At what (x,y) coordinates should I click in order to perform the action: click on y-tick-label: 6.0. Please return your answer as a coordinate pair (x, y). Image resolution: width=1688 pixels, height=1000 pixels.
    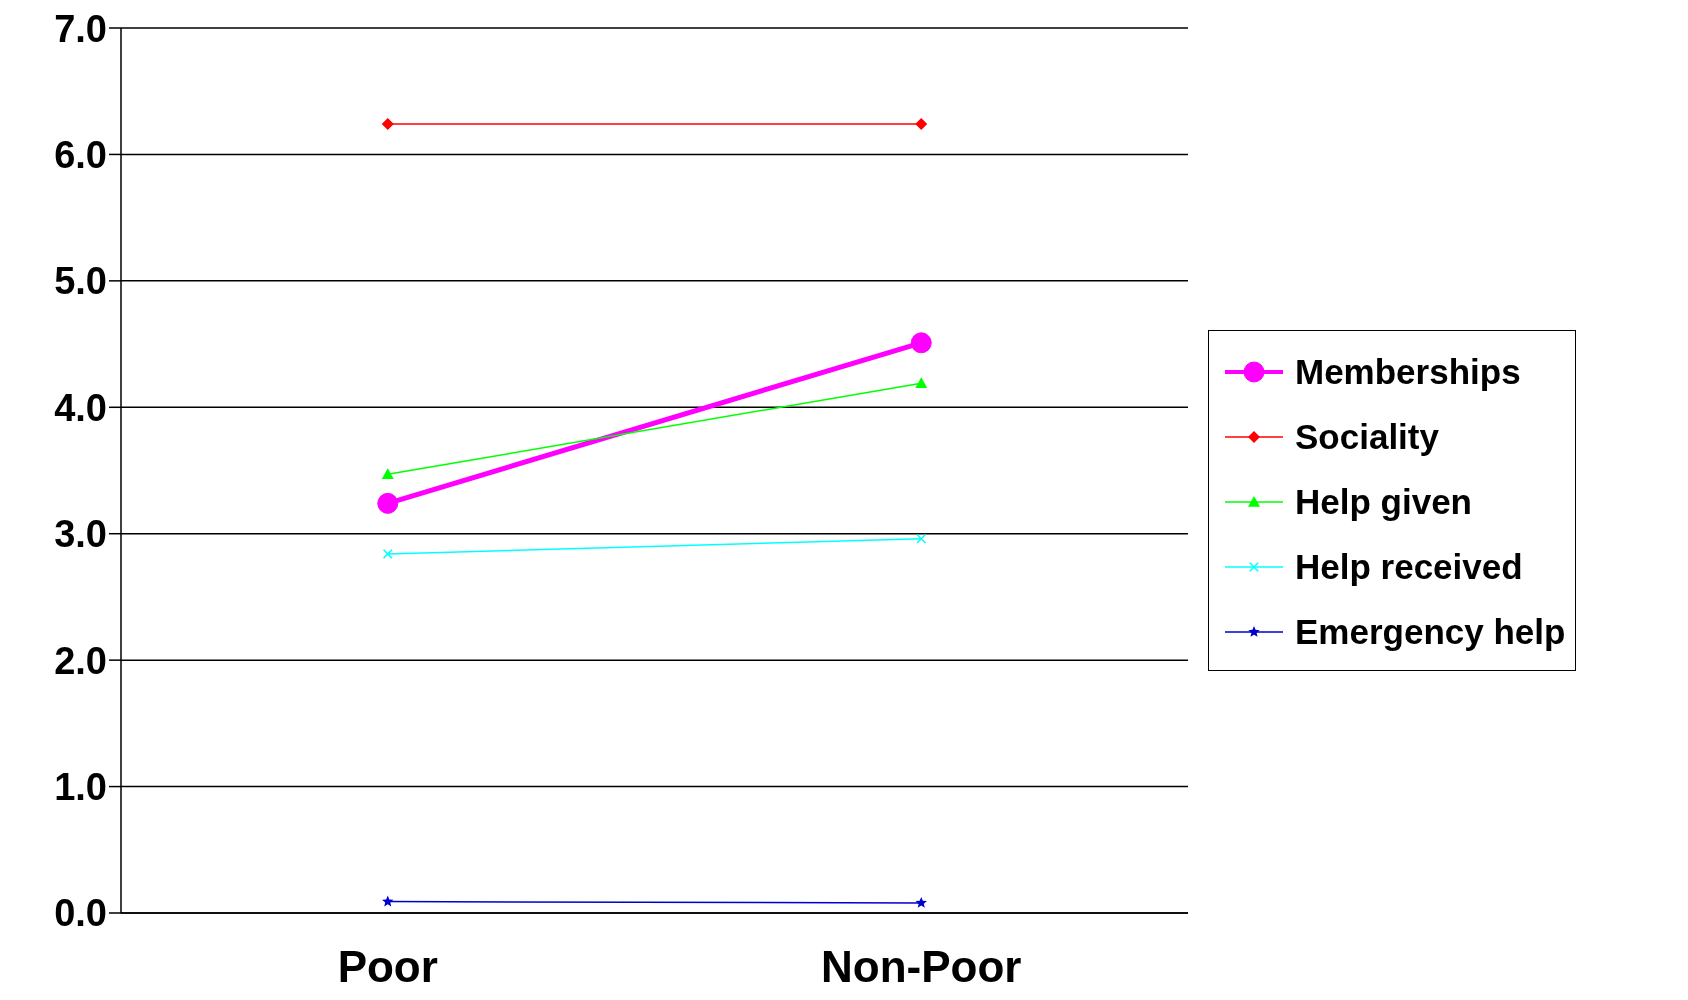
    Looking at the image, I should click on (80, 154).